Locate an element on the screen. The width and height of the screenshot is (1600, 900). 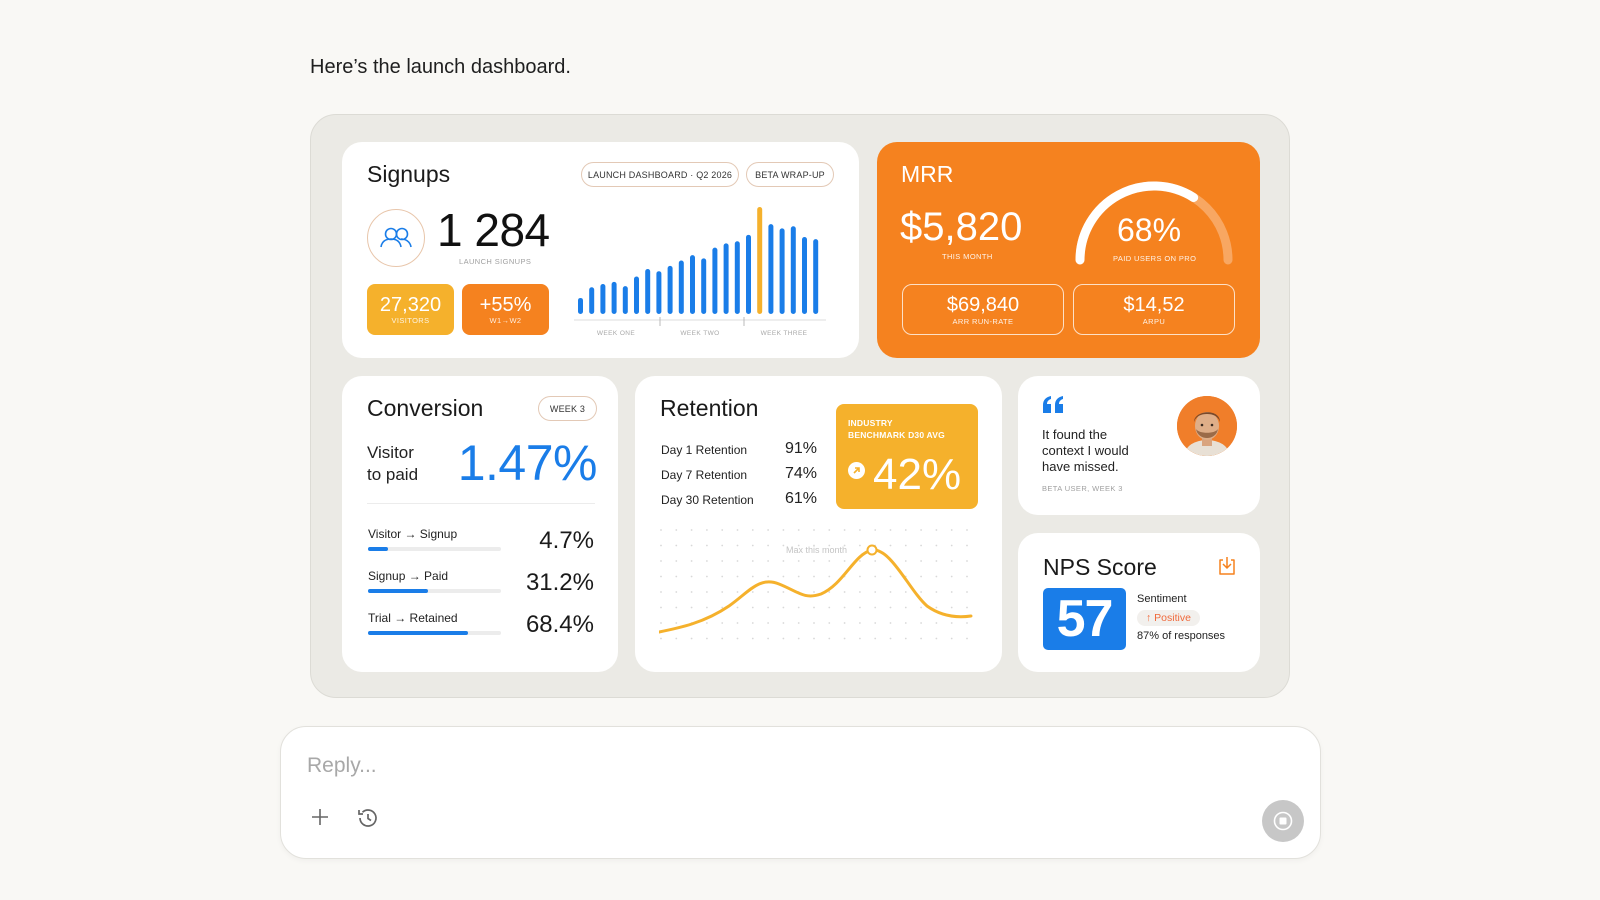
retention-row-3-label: Day 30 Retention is located at coordinates (707, 500).